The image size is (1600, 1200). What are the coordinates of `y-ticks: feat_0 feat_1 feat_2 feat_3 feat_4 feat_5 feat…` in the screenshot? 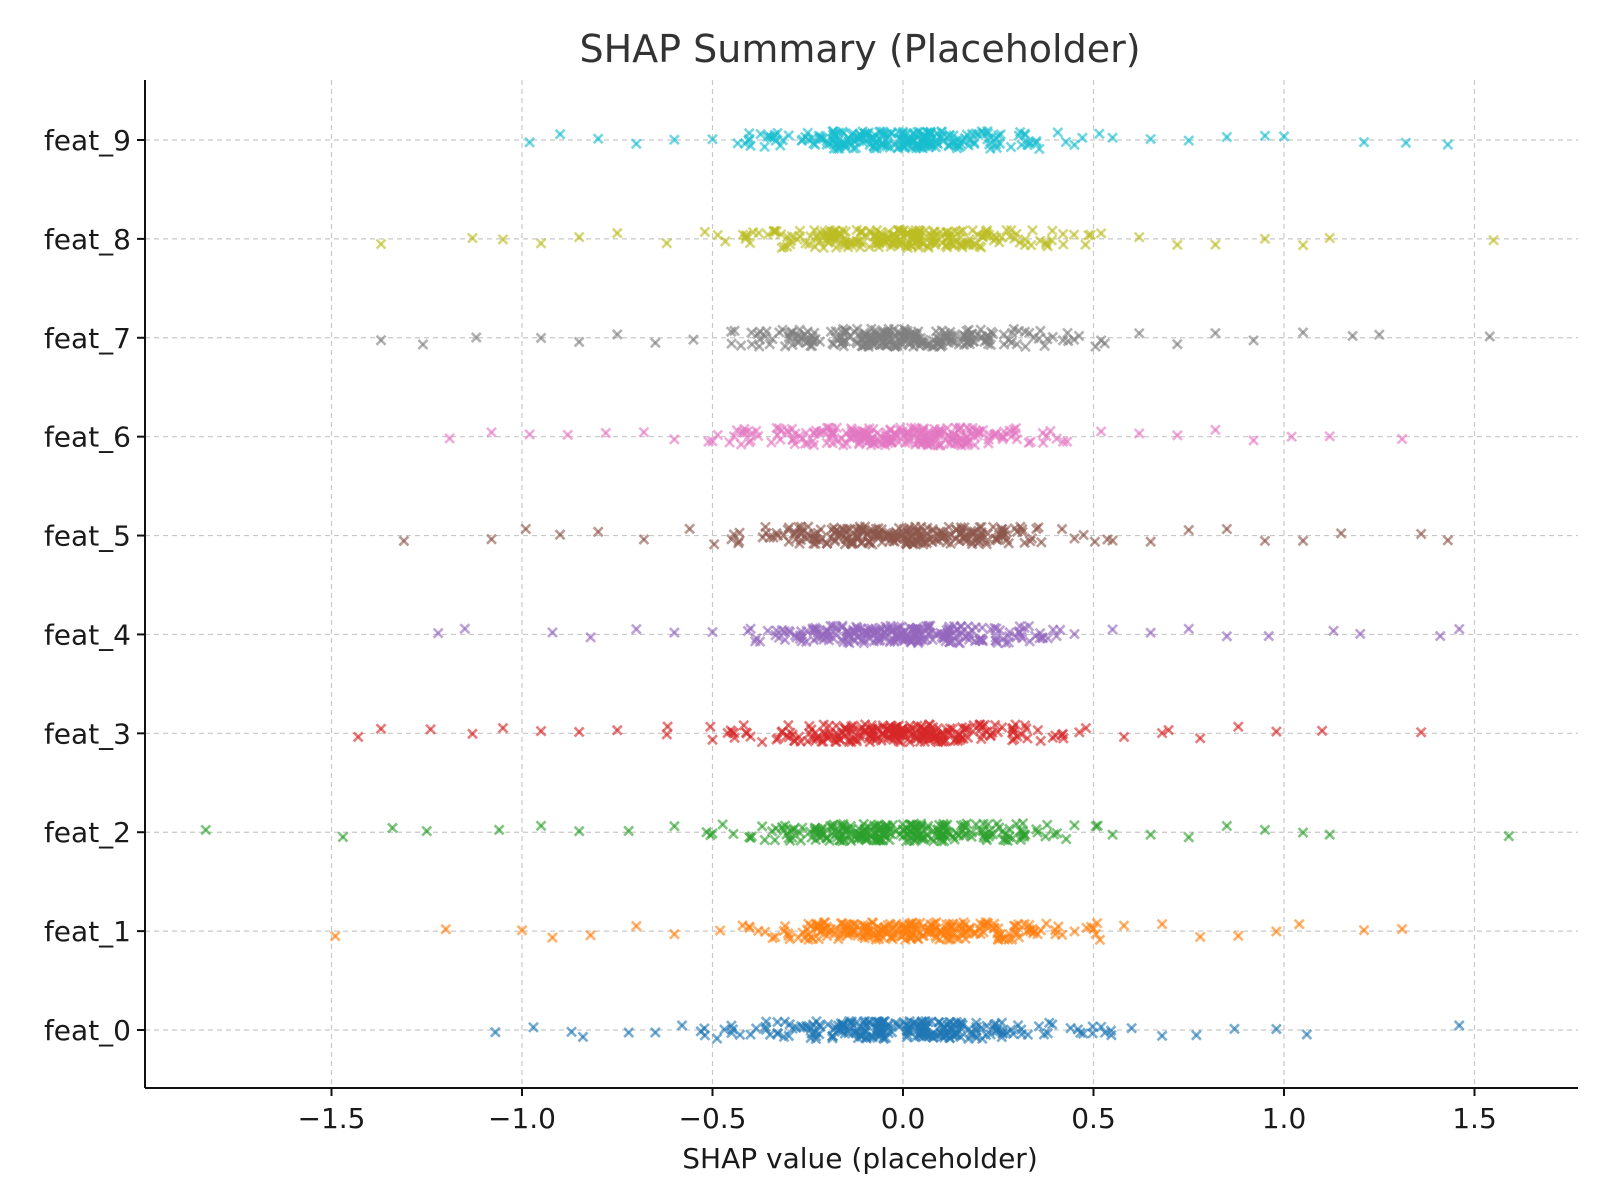 It's located at (94, 585).